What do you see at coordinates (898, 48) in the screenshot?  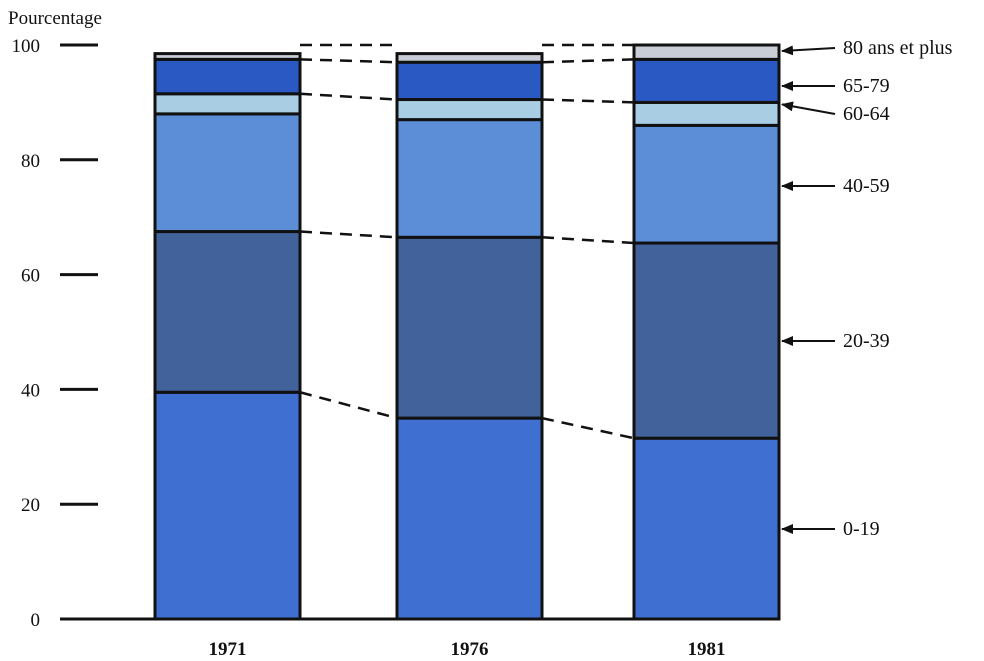 I see `legend-label: 80 ans et plus` at bounding box center [898, 48].